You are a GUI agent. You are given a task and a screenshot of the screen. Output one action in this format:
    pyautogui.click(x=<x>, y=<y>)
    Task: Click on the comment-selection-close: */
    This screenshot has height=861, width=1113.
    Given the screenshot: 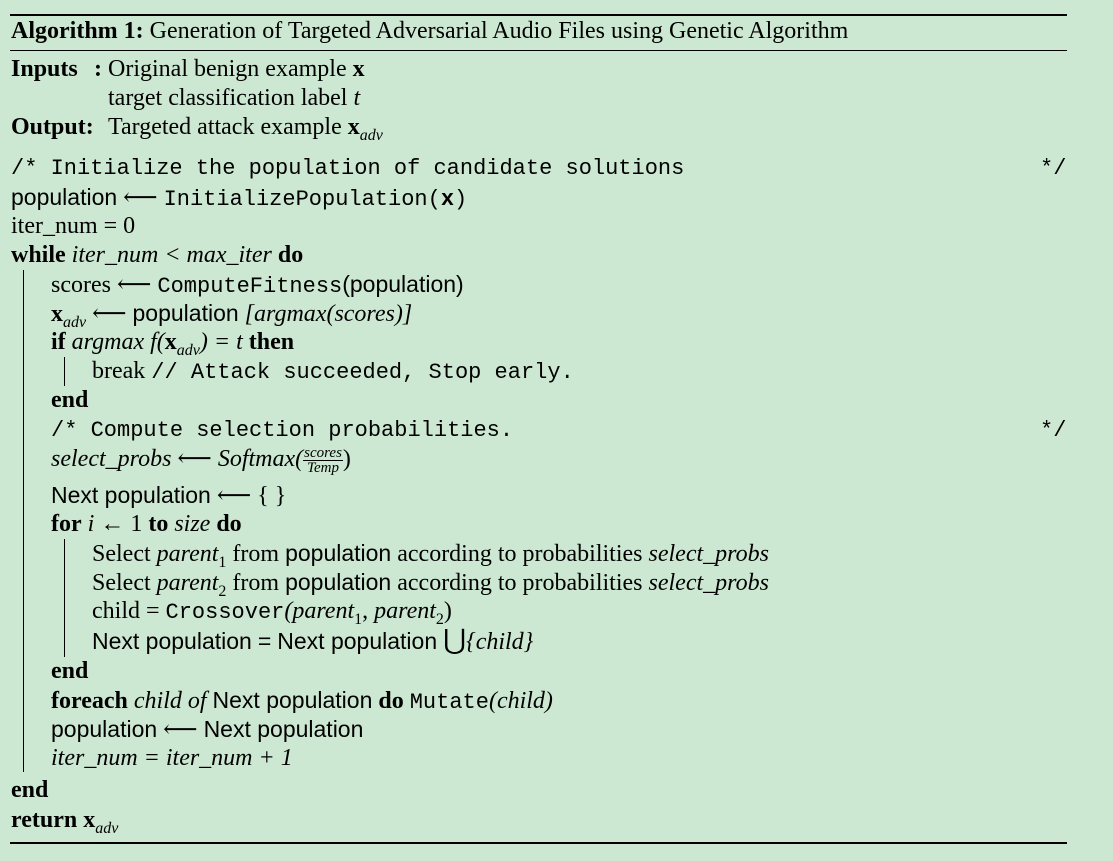 What is the action you would take?
    pyautogui.click(x=1053, y=430)
    